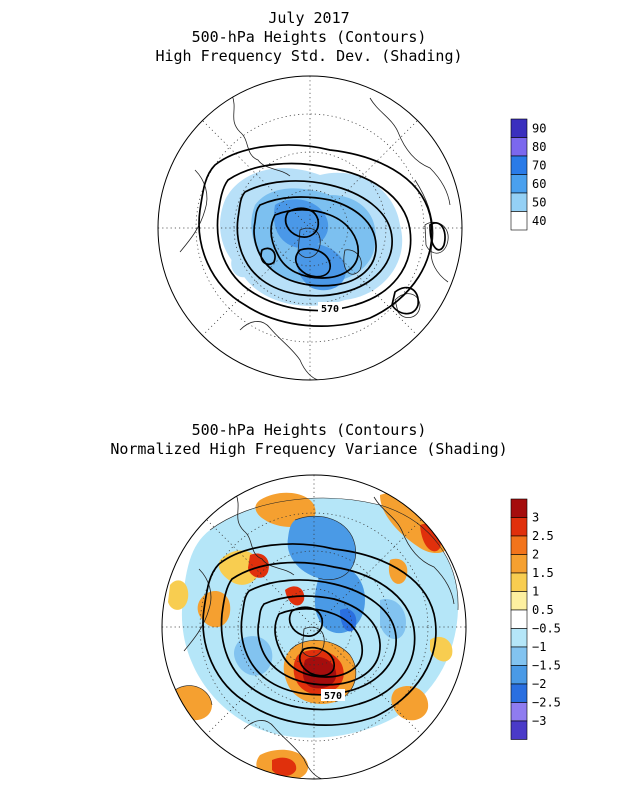 The image size is (618, 800). I want to click on map2-colorbar-label: −2.5, so click(546, 703).